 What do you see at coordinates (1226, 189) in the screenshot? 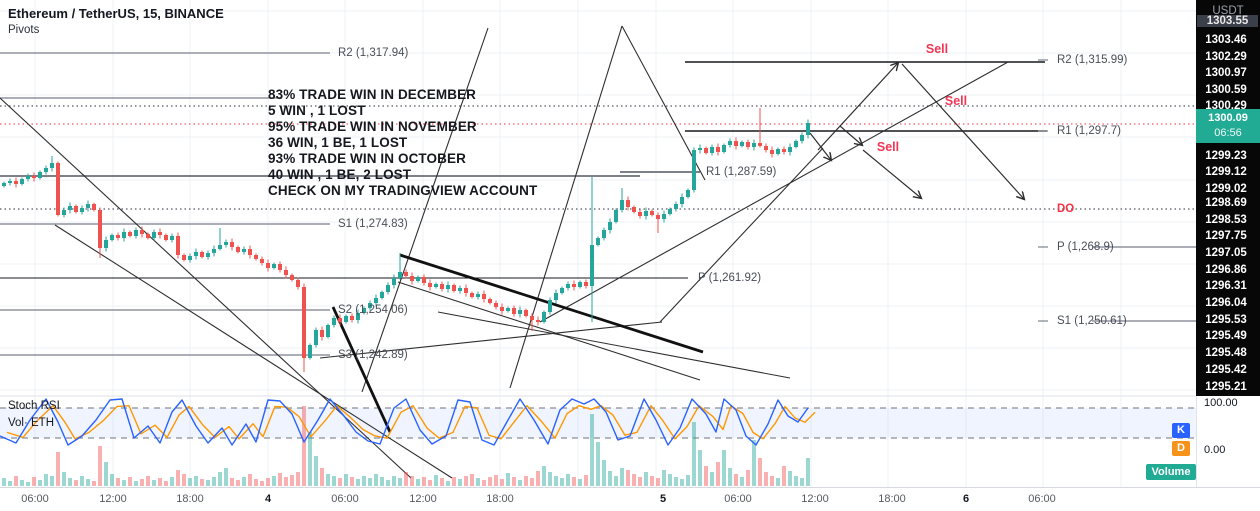
I see `price-label: 1299.02` at bounding box center [1226, 189].